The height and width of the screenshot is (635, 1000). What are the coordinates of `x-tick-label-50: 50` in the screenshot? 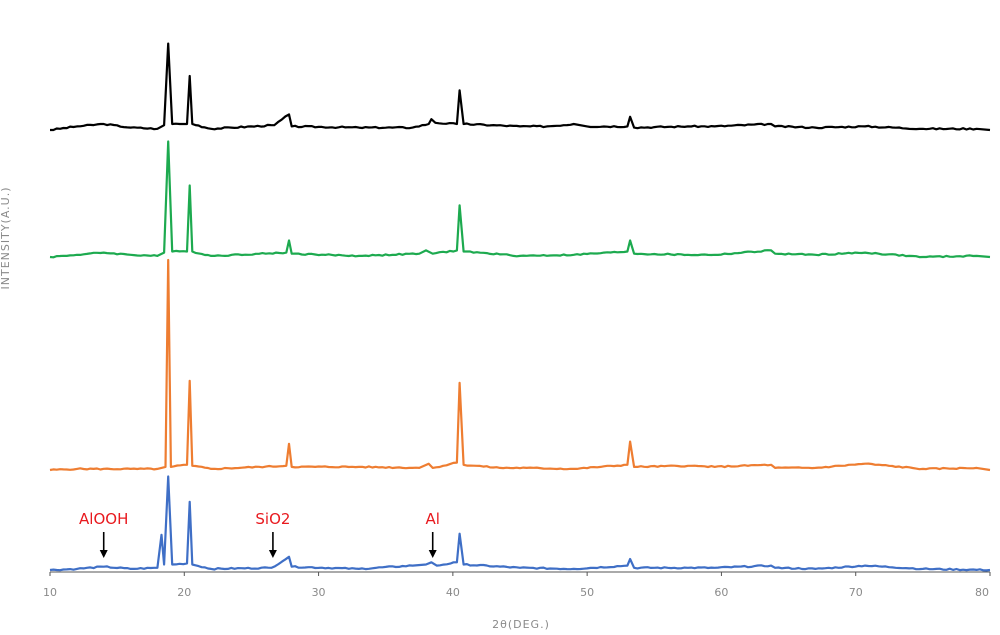 It's located at (587, 592).